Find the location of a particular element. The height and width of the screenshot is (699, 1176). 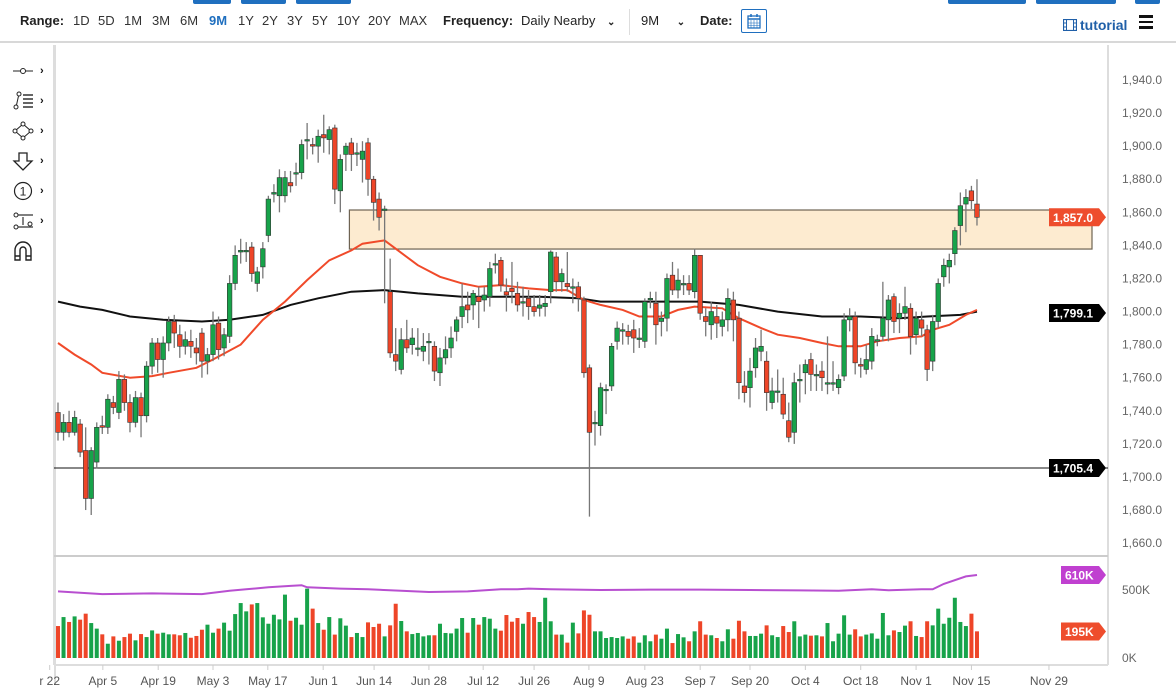

range-5y: 5Y is located at coordinates (320, 20).